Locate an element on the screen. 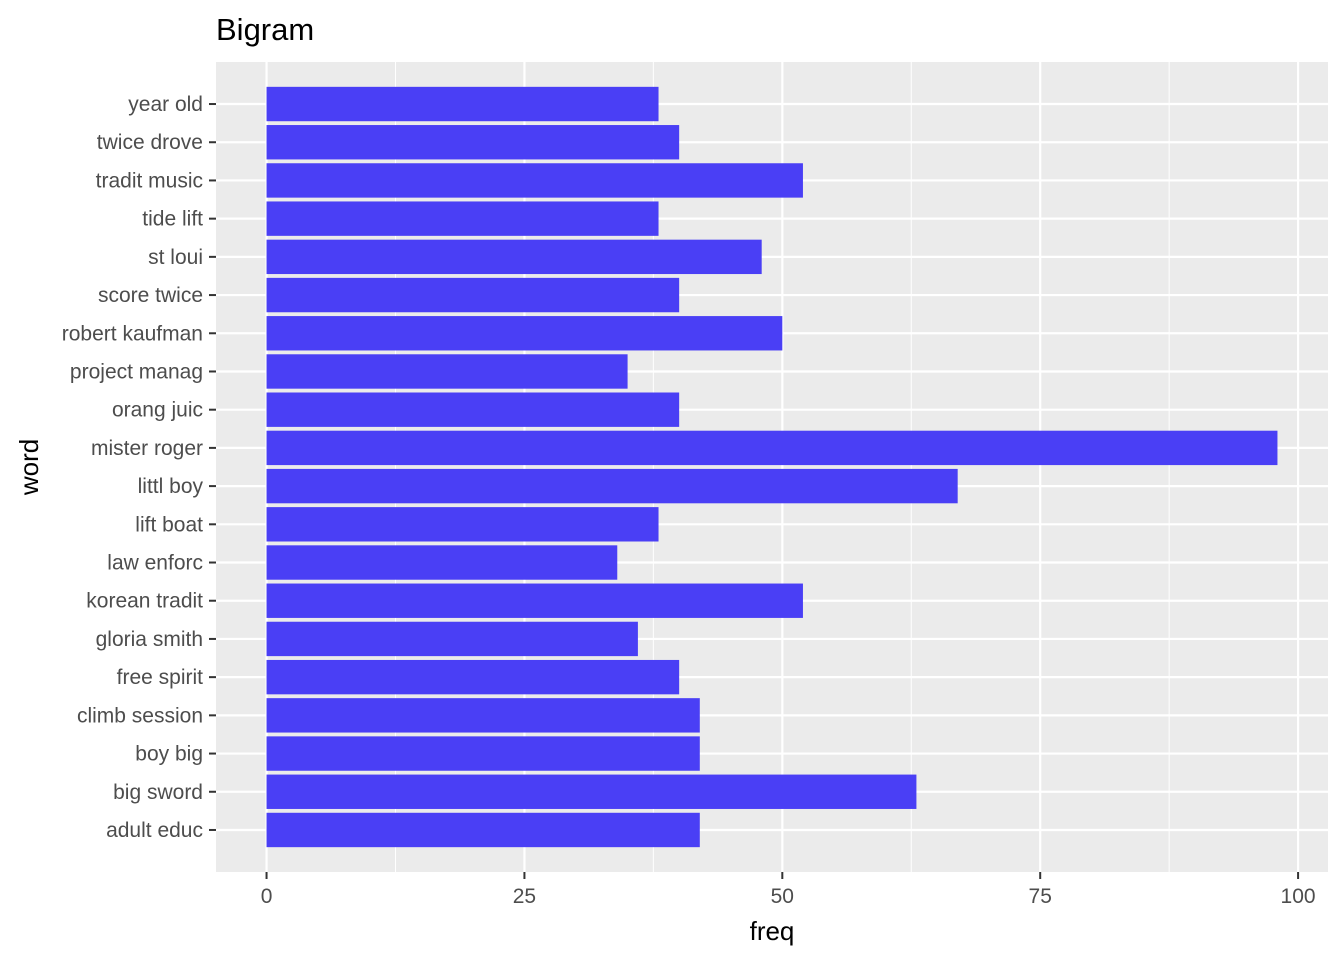  x-tick-label: 50 is located at coordinates (782, 896).